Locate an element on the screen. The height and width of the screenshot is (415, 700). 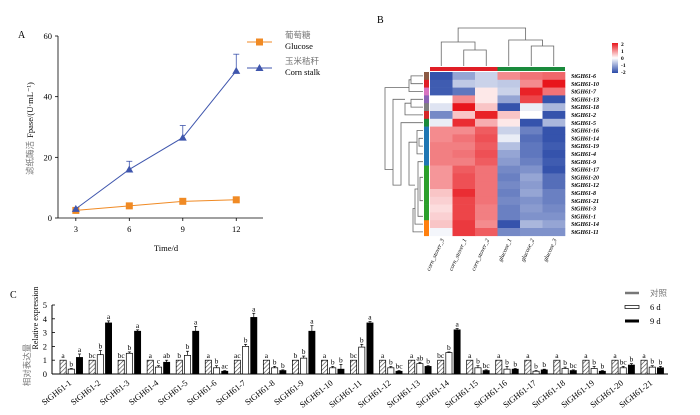
row-label: StGH61-6 is located at coordinates (583, 77).